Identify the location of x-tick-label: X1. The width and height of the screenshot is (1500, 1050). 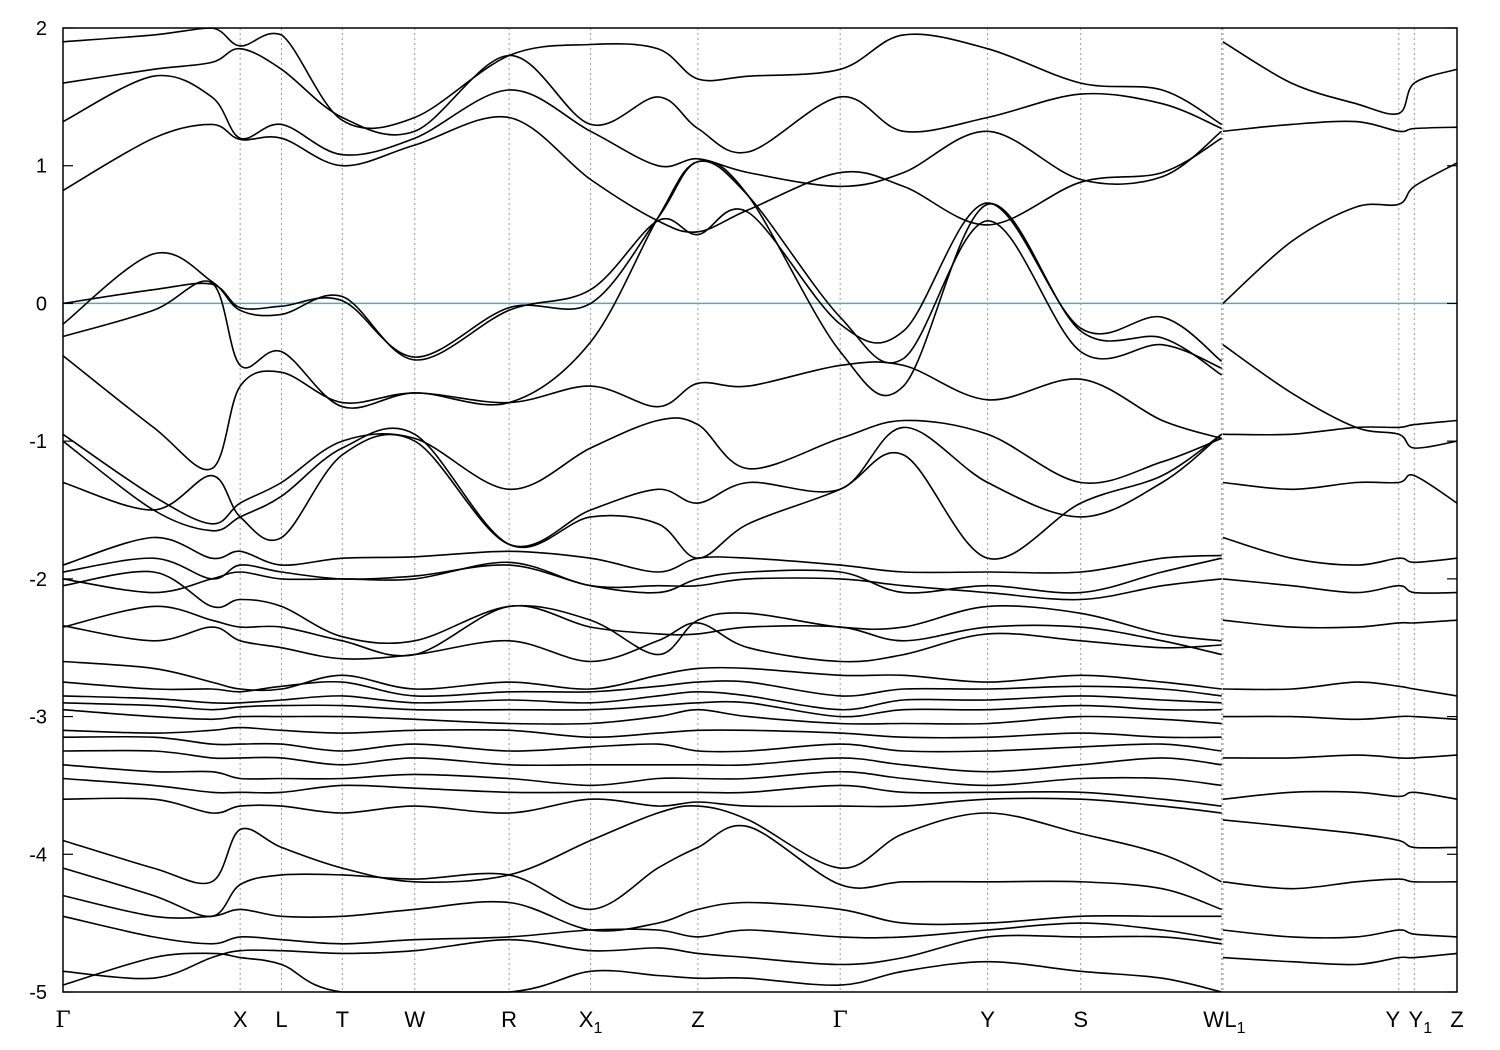
(591, 1022).